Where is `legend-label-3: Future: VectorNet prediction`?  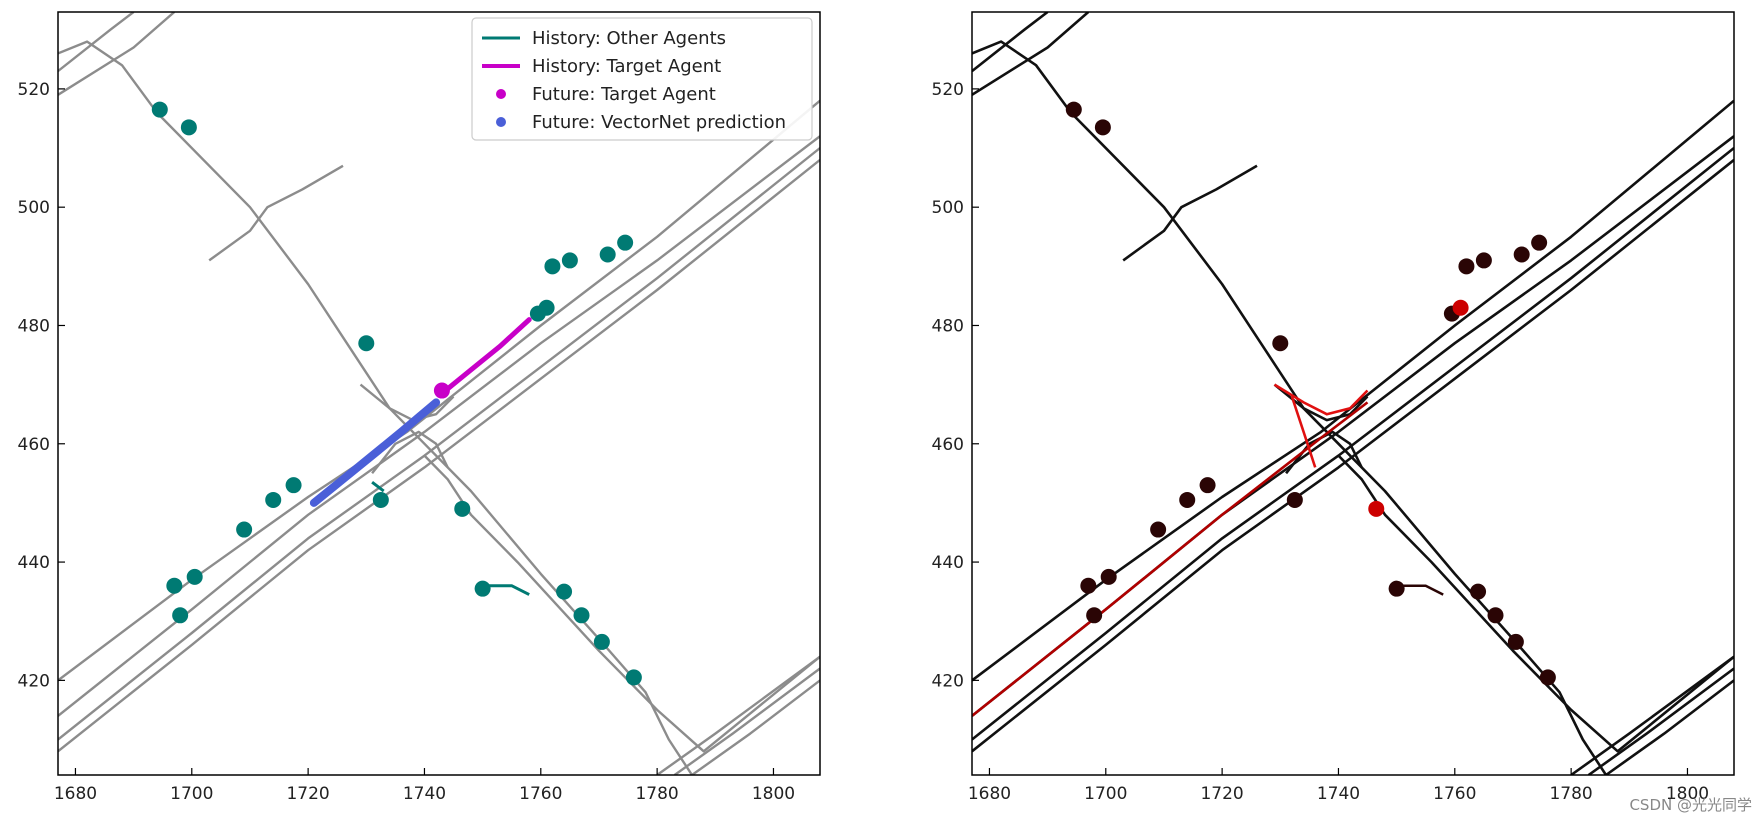 legend-label-3: Future: VectorNet prediction is located at coordinates (659, 122).